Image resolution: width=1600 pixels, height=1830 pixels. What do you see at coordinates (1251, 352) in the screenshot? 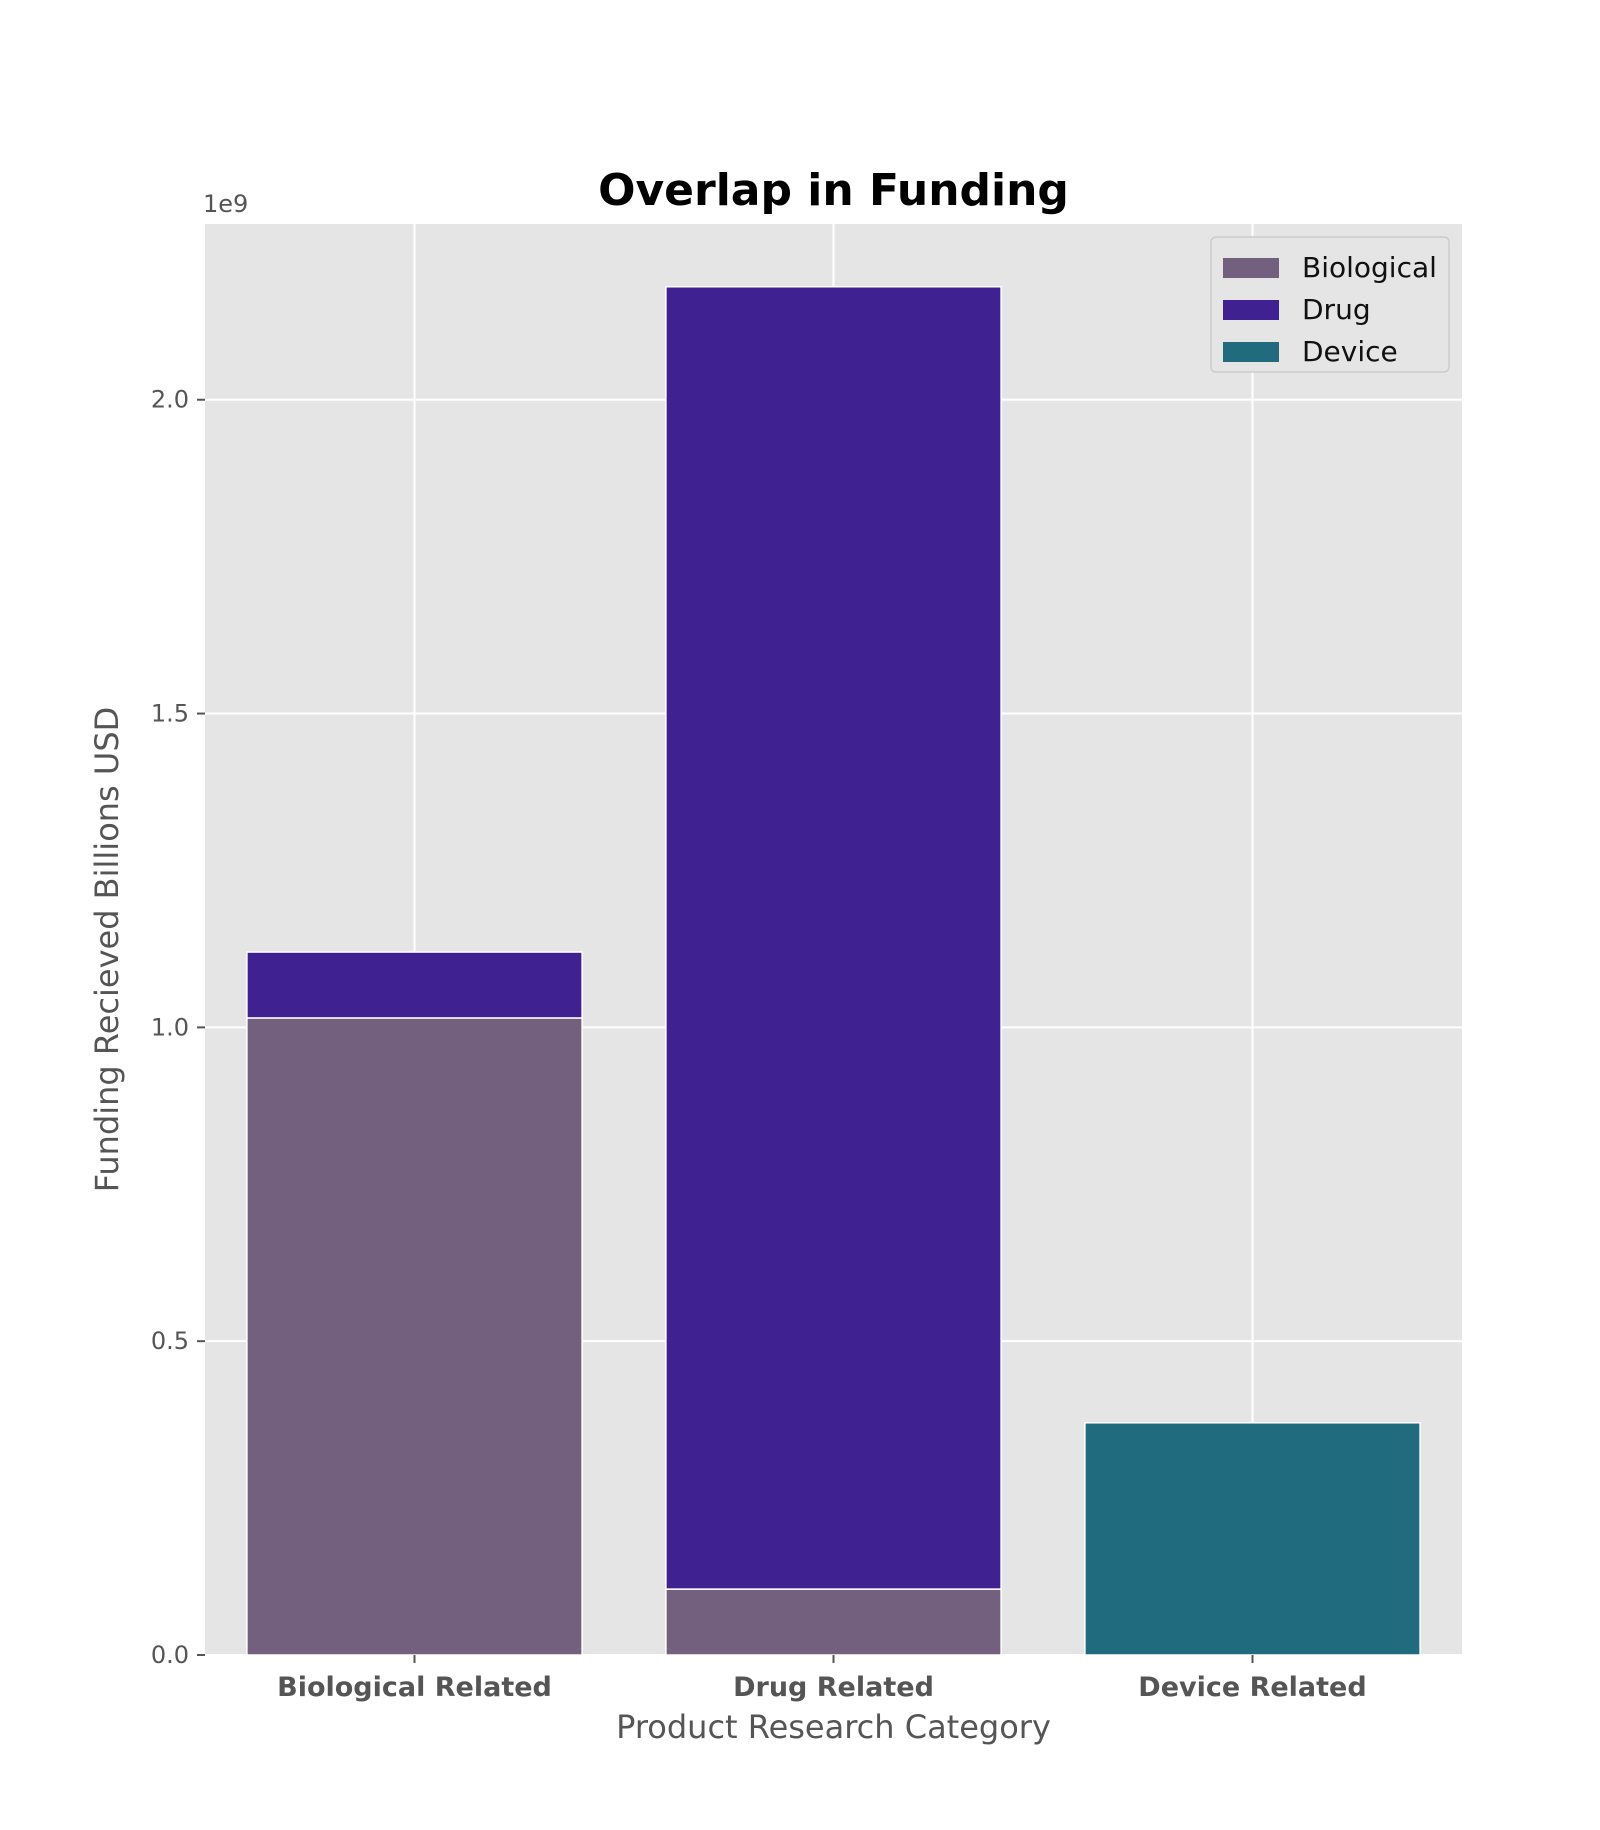
I see `legend-swatch-device` at bounding box center [1251, 352].